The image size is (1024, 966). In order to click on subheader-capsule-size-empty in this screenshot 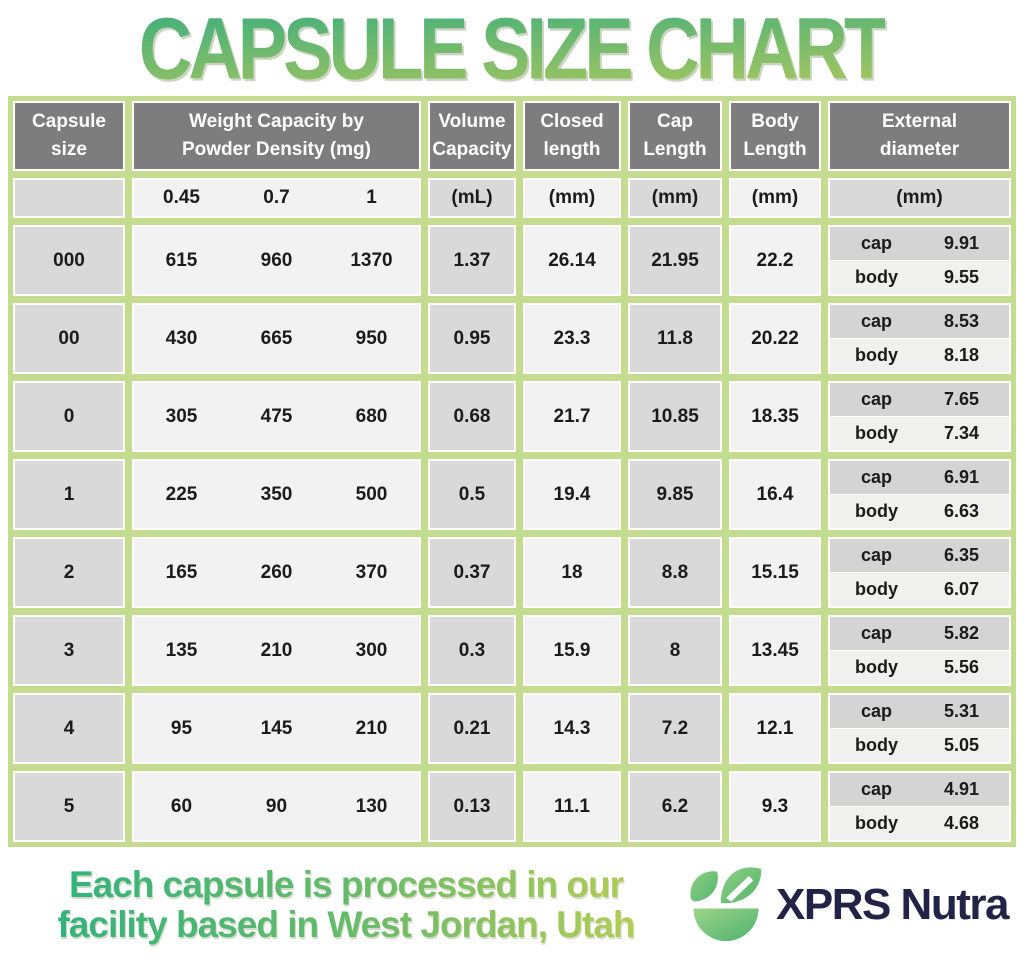, I will do `click(69, 198)`.